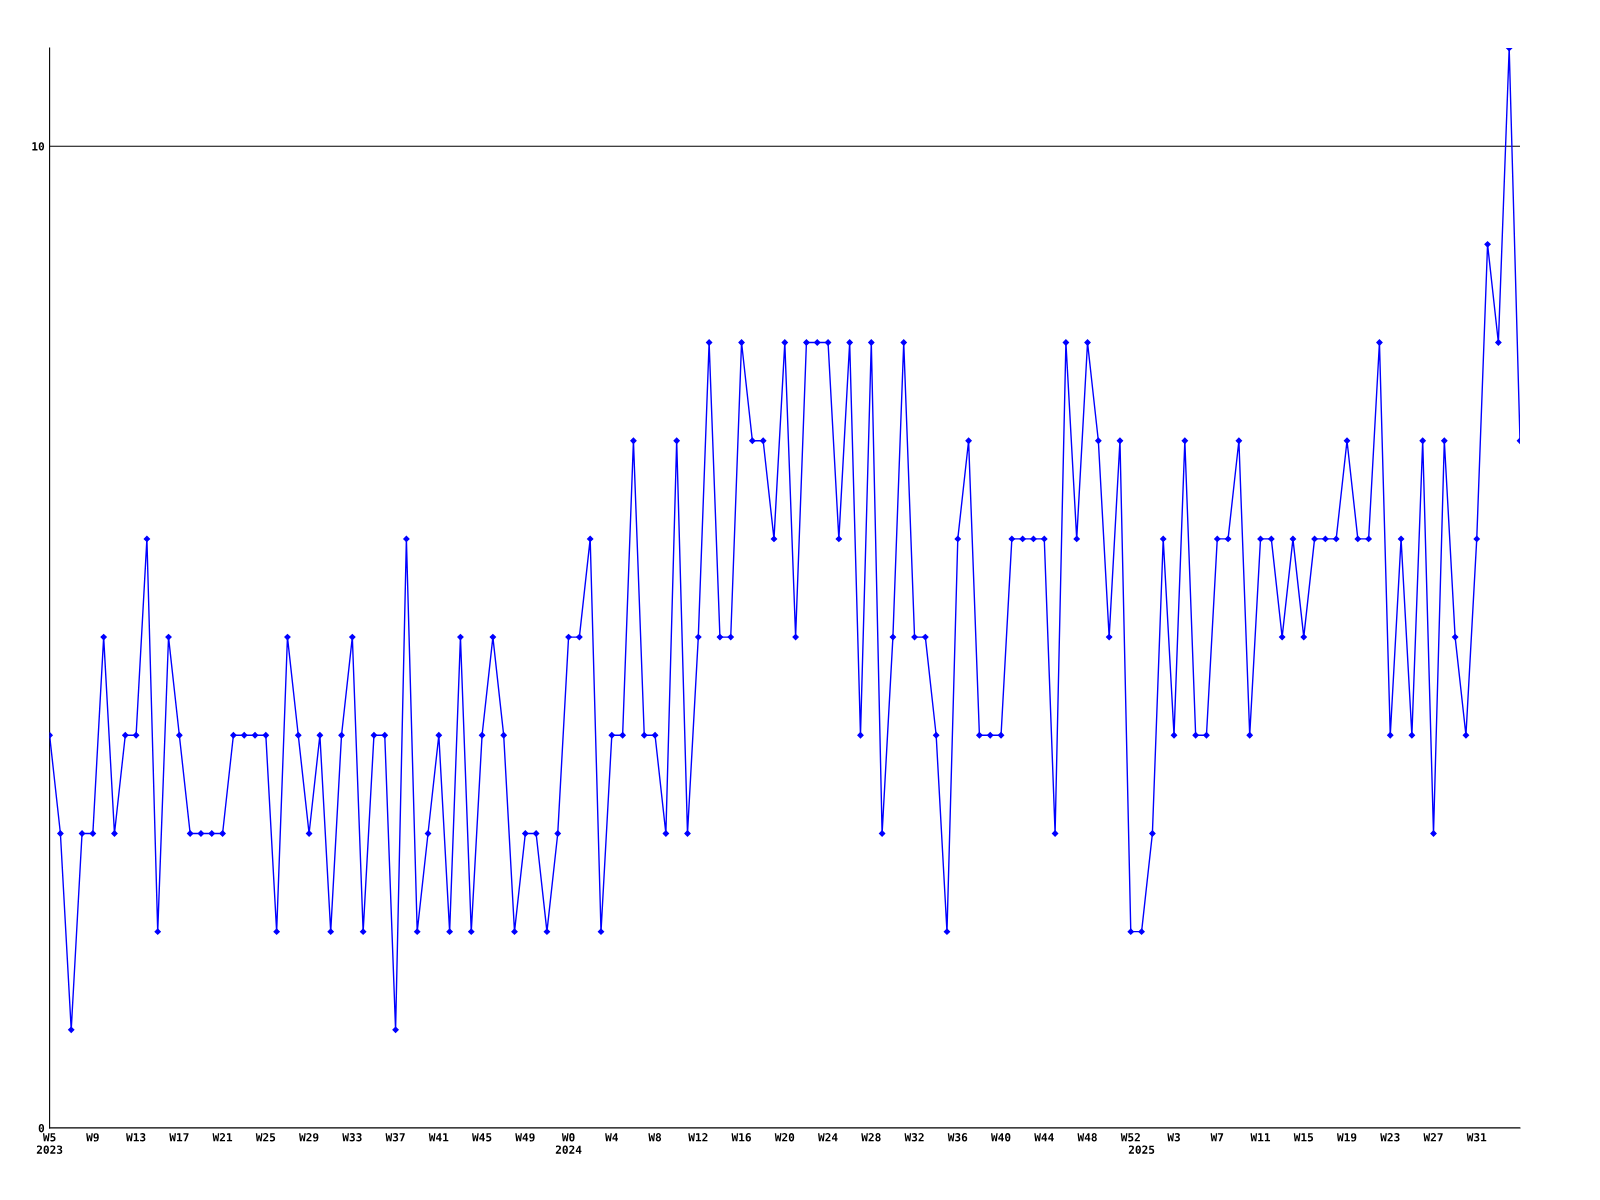  What do you see at coordinates (1044, 1137) in the screenshot?
I see `x-tick-label: W44` at bounding box center [1044, 1137].